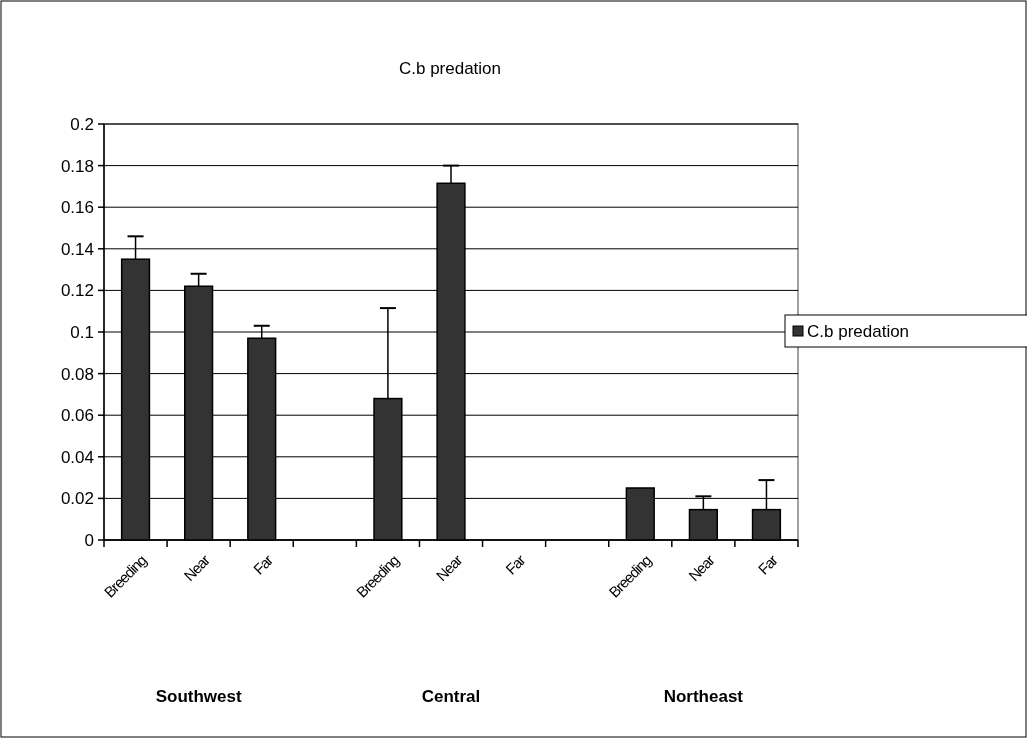 This screenshot has height=738, width=1027. I want to click on y-tick-label: 0, so click(89, 540).